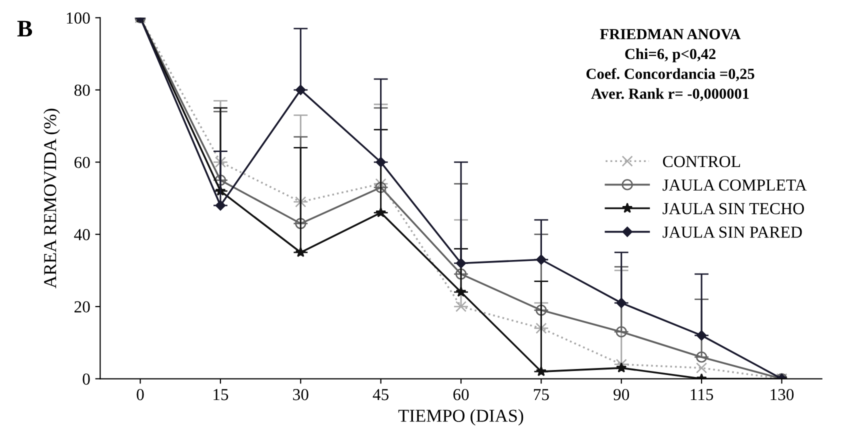 This screenshot has width=849, height=443. Describe the element at coordinates (701, 162) in the screenshot. I see `legend-label: CONTROL` at that location.